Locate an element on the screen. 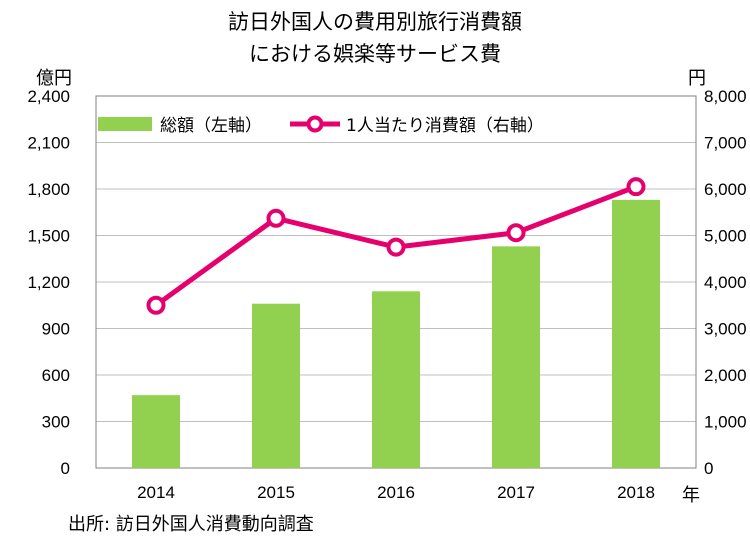 The image size is (750, 540). point-2014 is located at coordinates (156, 305).